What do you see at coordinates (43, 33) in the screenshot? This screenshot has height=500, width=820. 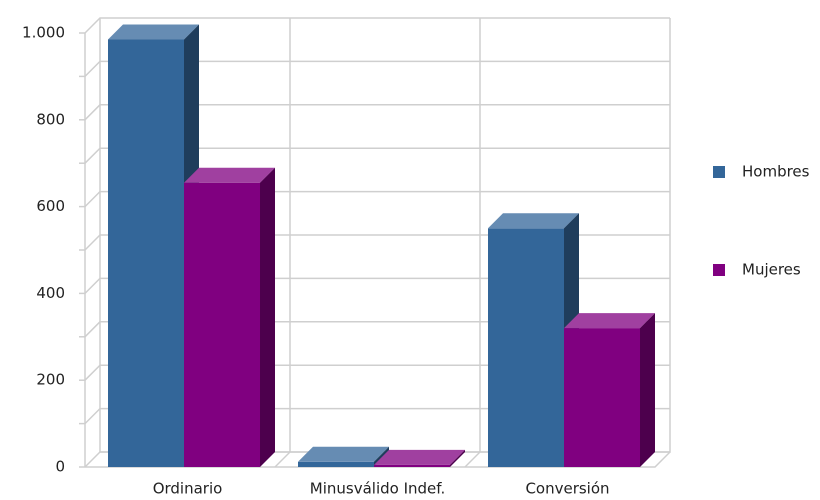 I see `y-tick-label: 1.000` at bounding box center [43, 33].